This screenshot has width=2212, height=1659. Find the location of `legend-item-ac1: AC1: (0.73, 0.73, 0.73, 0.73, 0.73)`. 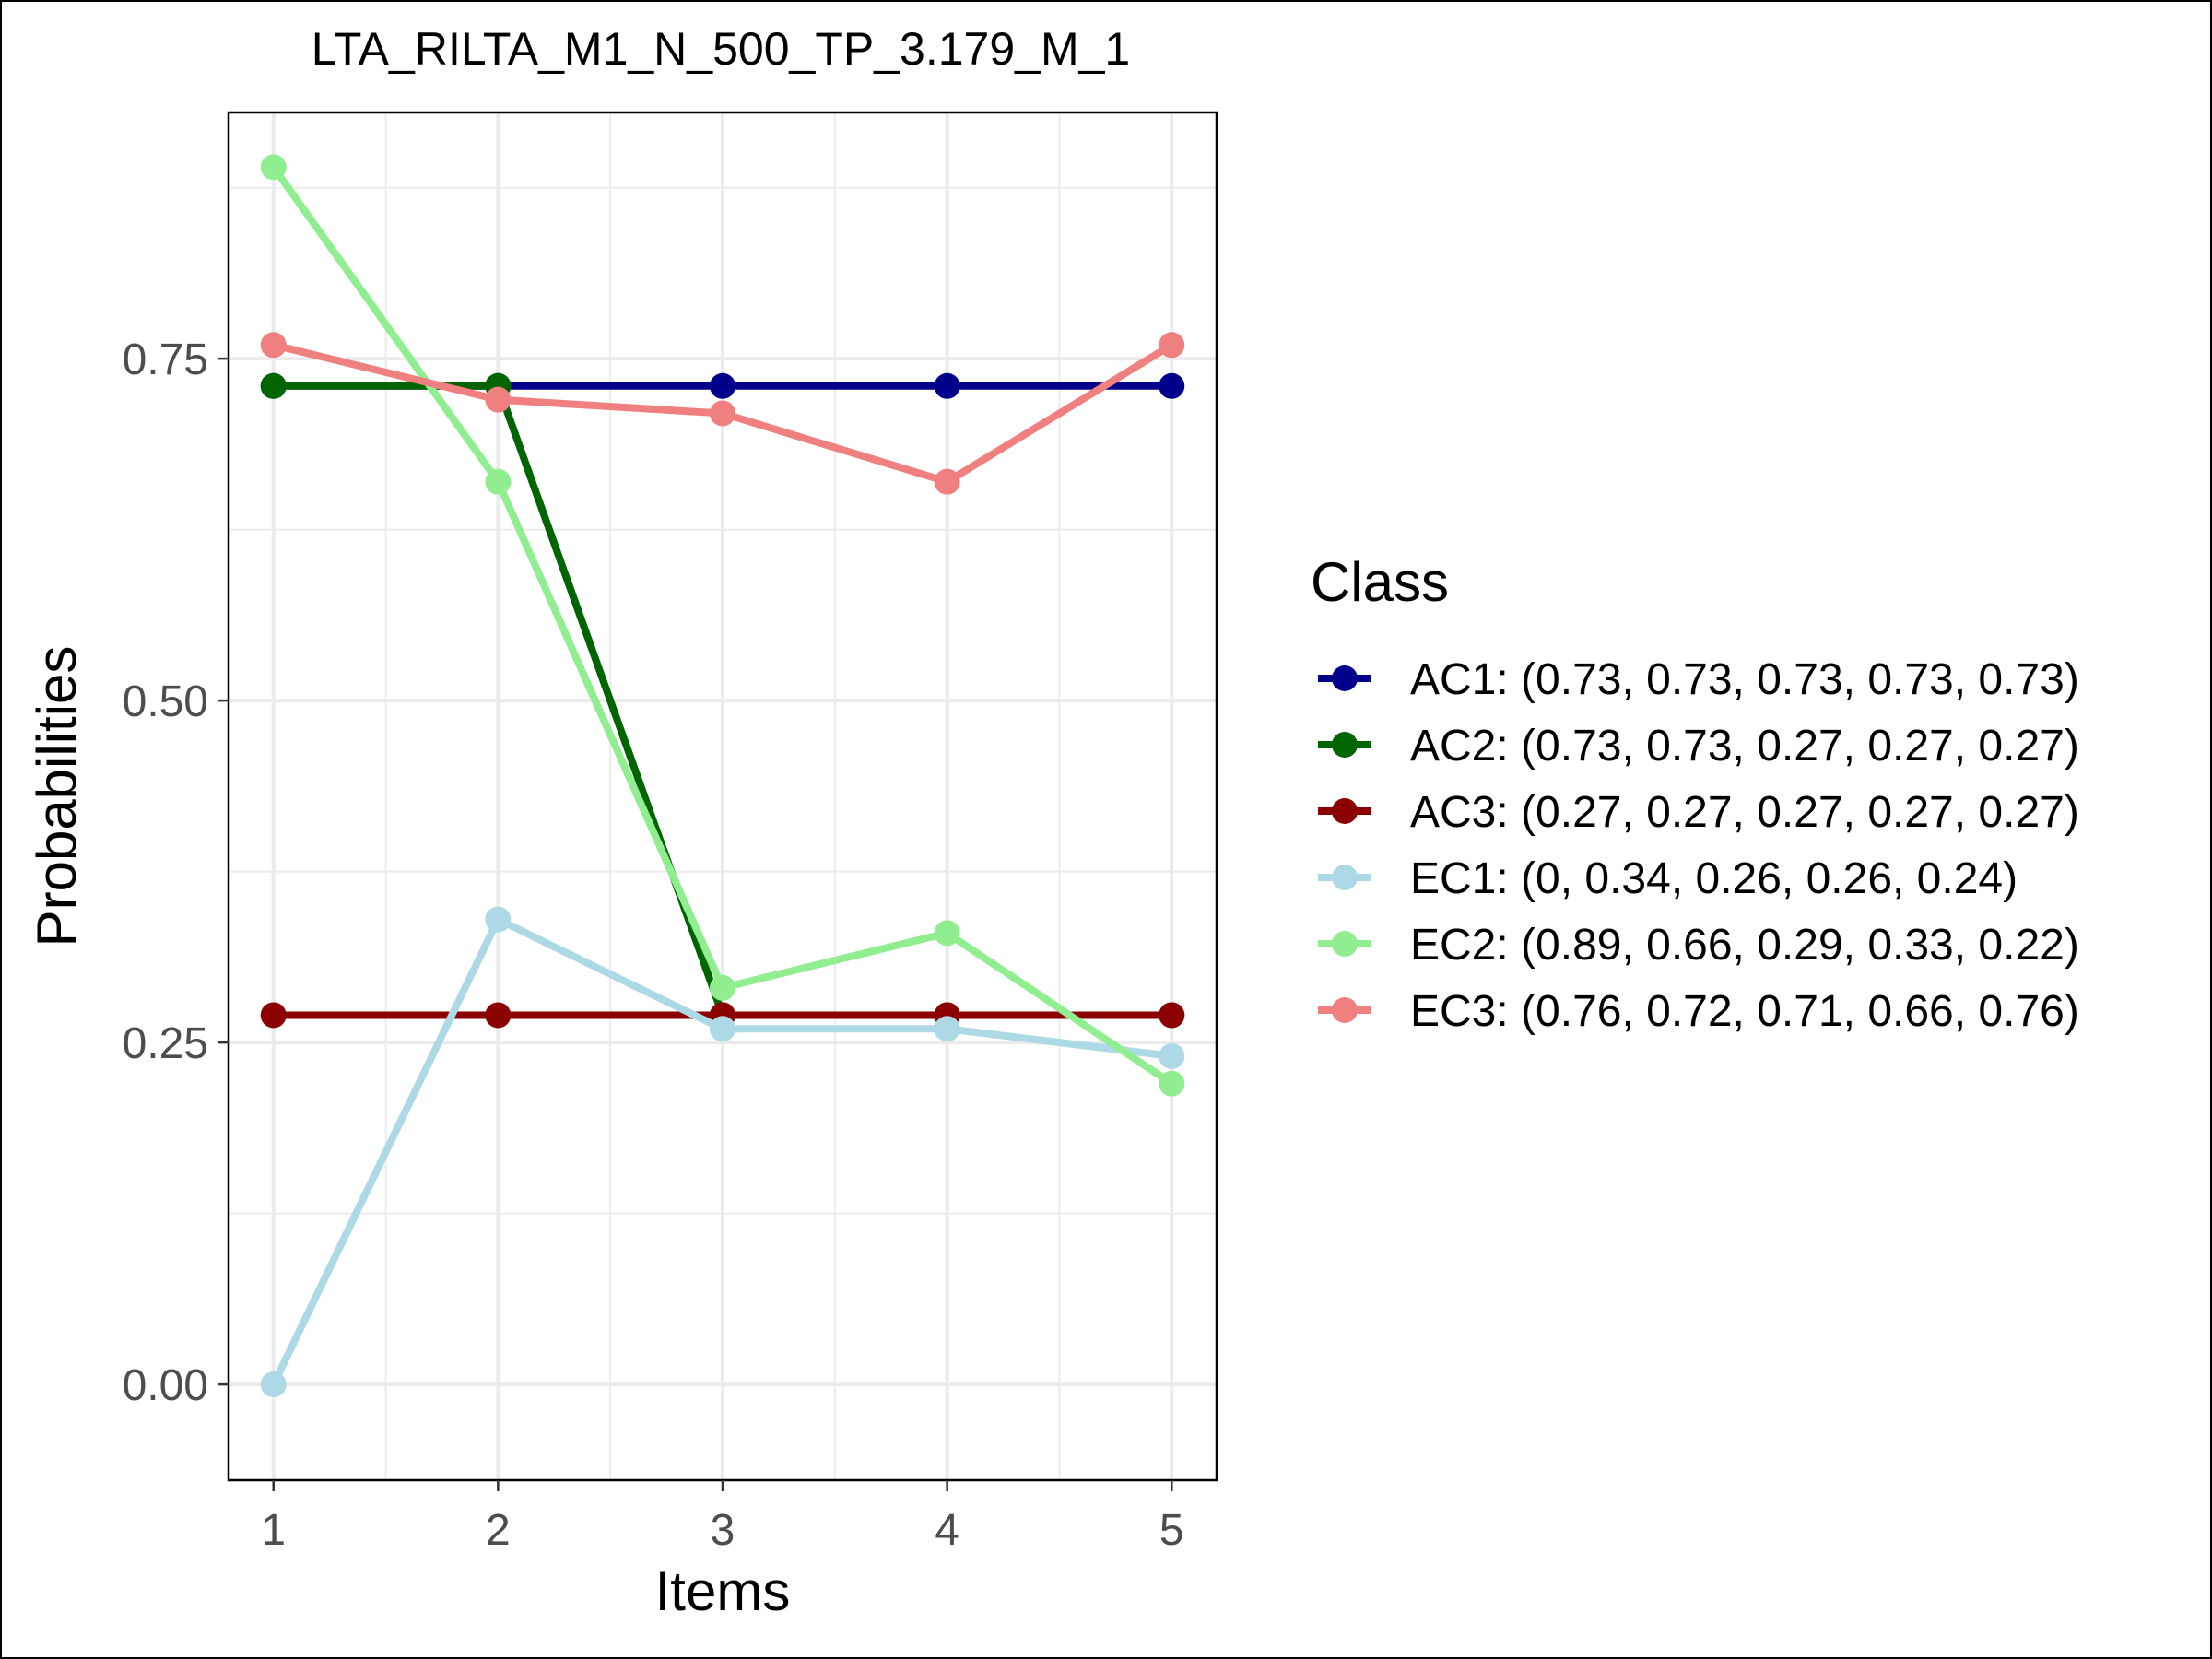

legend-item-ac1: AC1: (0.73, 0.73, 0.73, 0.73, 0.73) is located at coordinates (1698, 679).